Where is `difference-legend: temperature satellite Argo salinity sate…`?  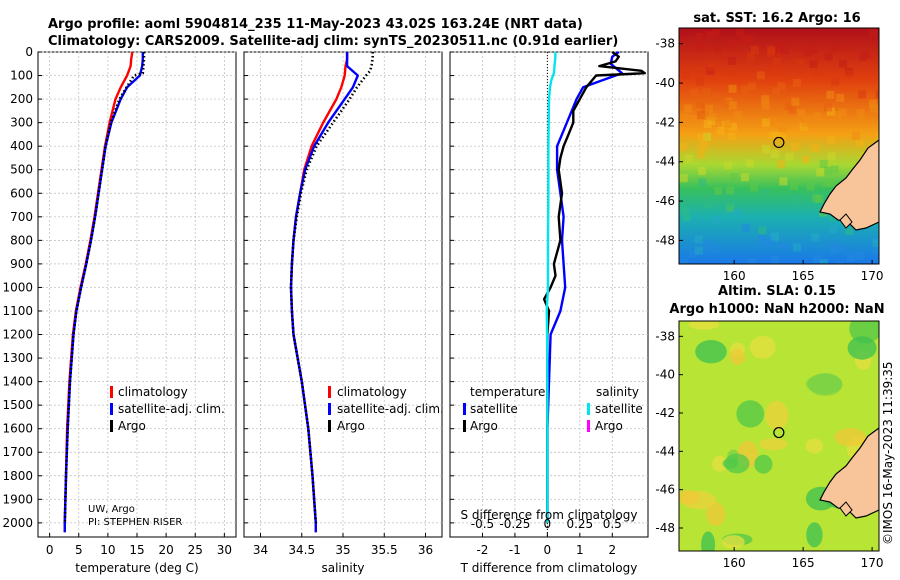
difference-legend: temperature satellite Argo salinity sate… is located at coordinates (553, 409).